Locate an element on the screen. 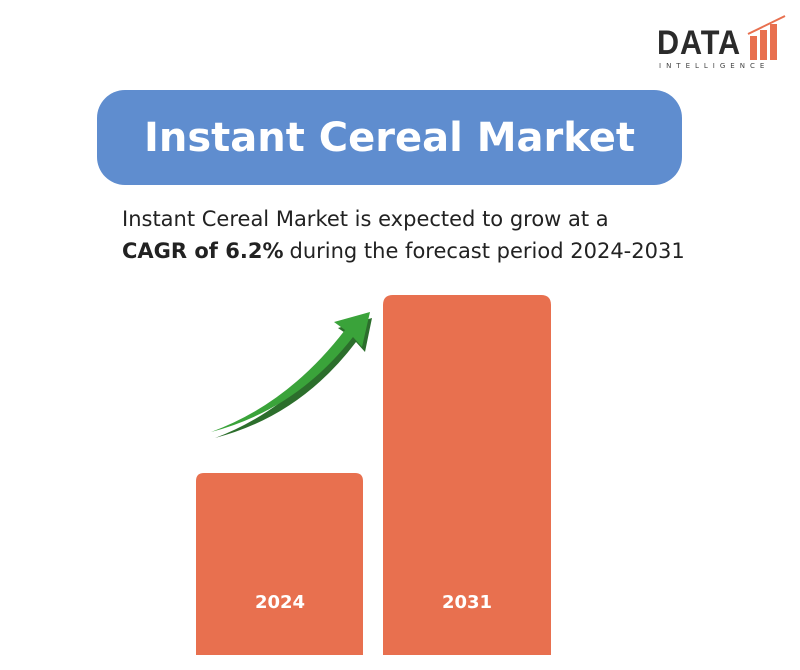 This screenshot has width=800, height=670. bar-label: 2031 is located at coordinates (467, 602).